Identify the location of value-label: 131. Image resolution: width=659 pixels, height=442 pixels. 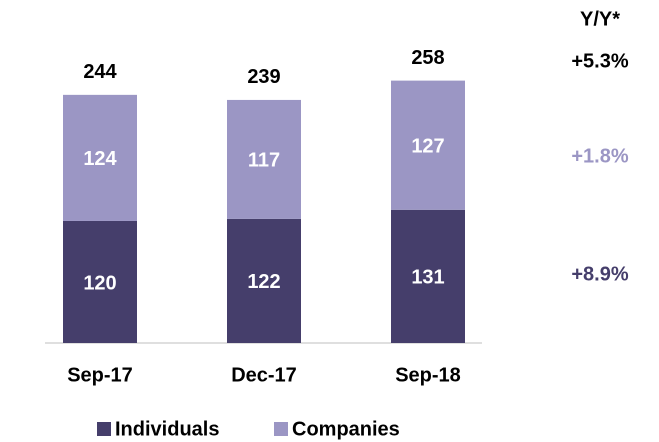
(427, 278).